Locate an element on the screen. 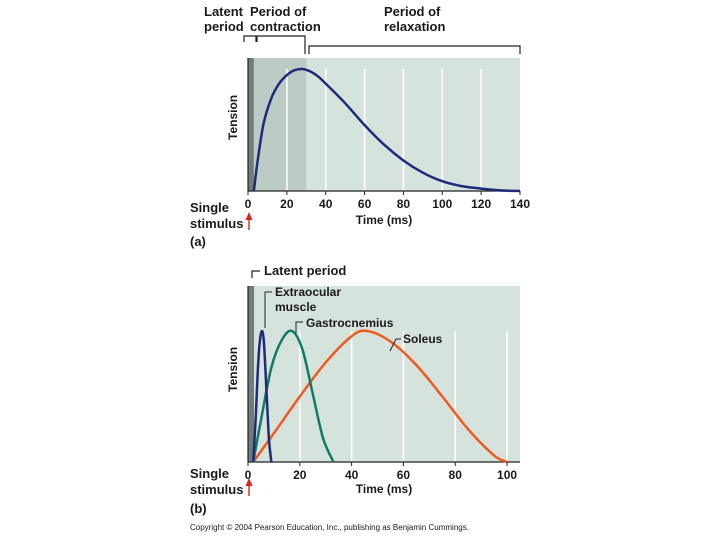 The height and width of the screenshot is (540, 720). x-tick-label: 140 is located at coordinates (520, 204).